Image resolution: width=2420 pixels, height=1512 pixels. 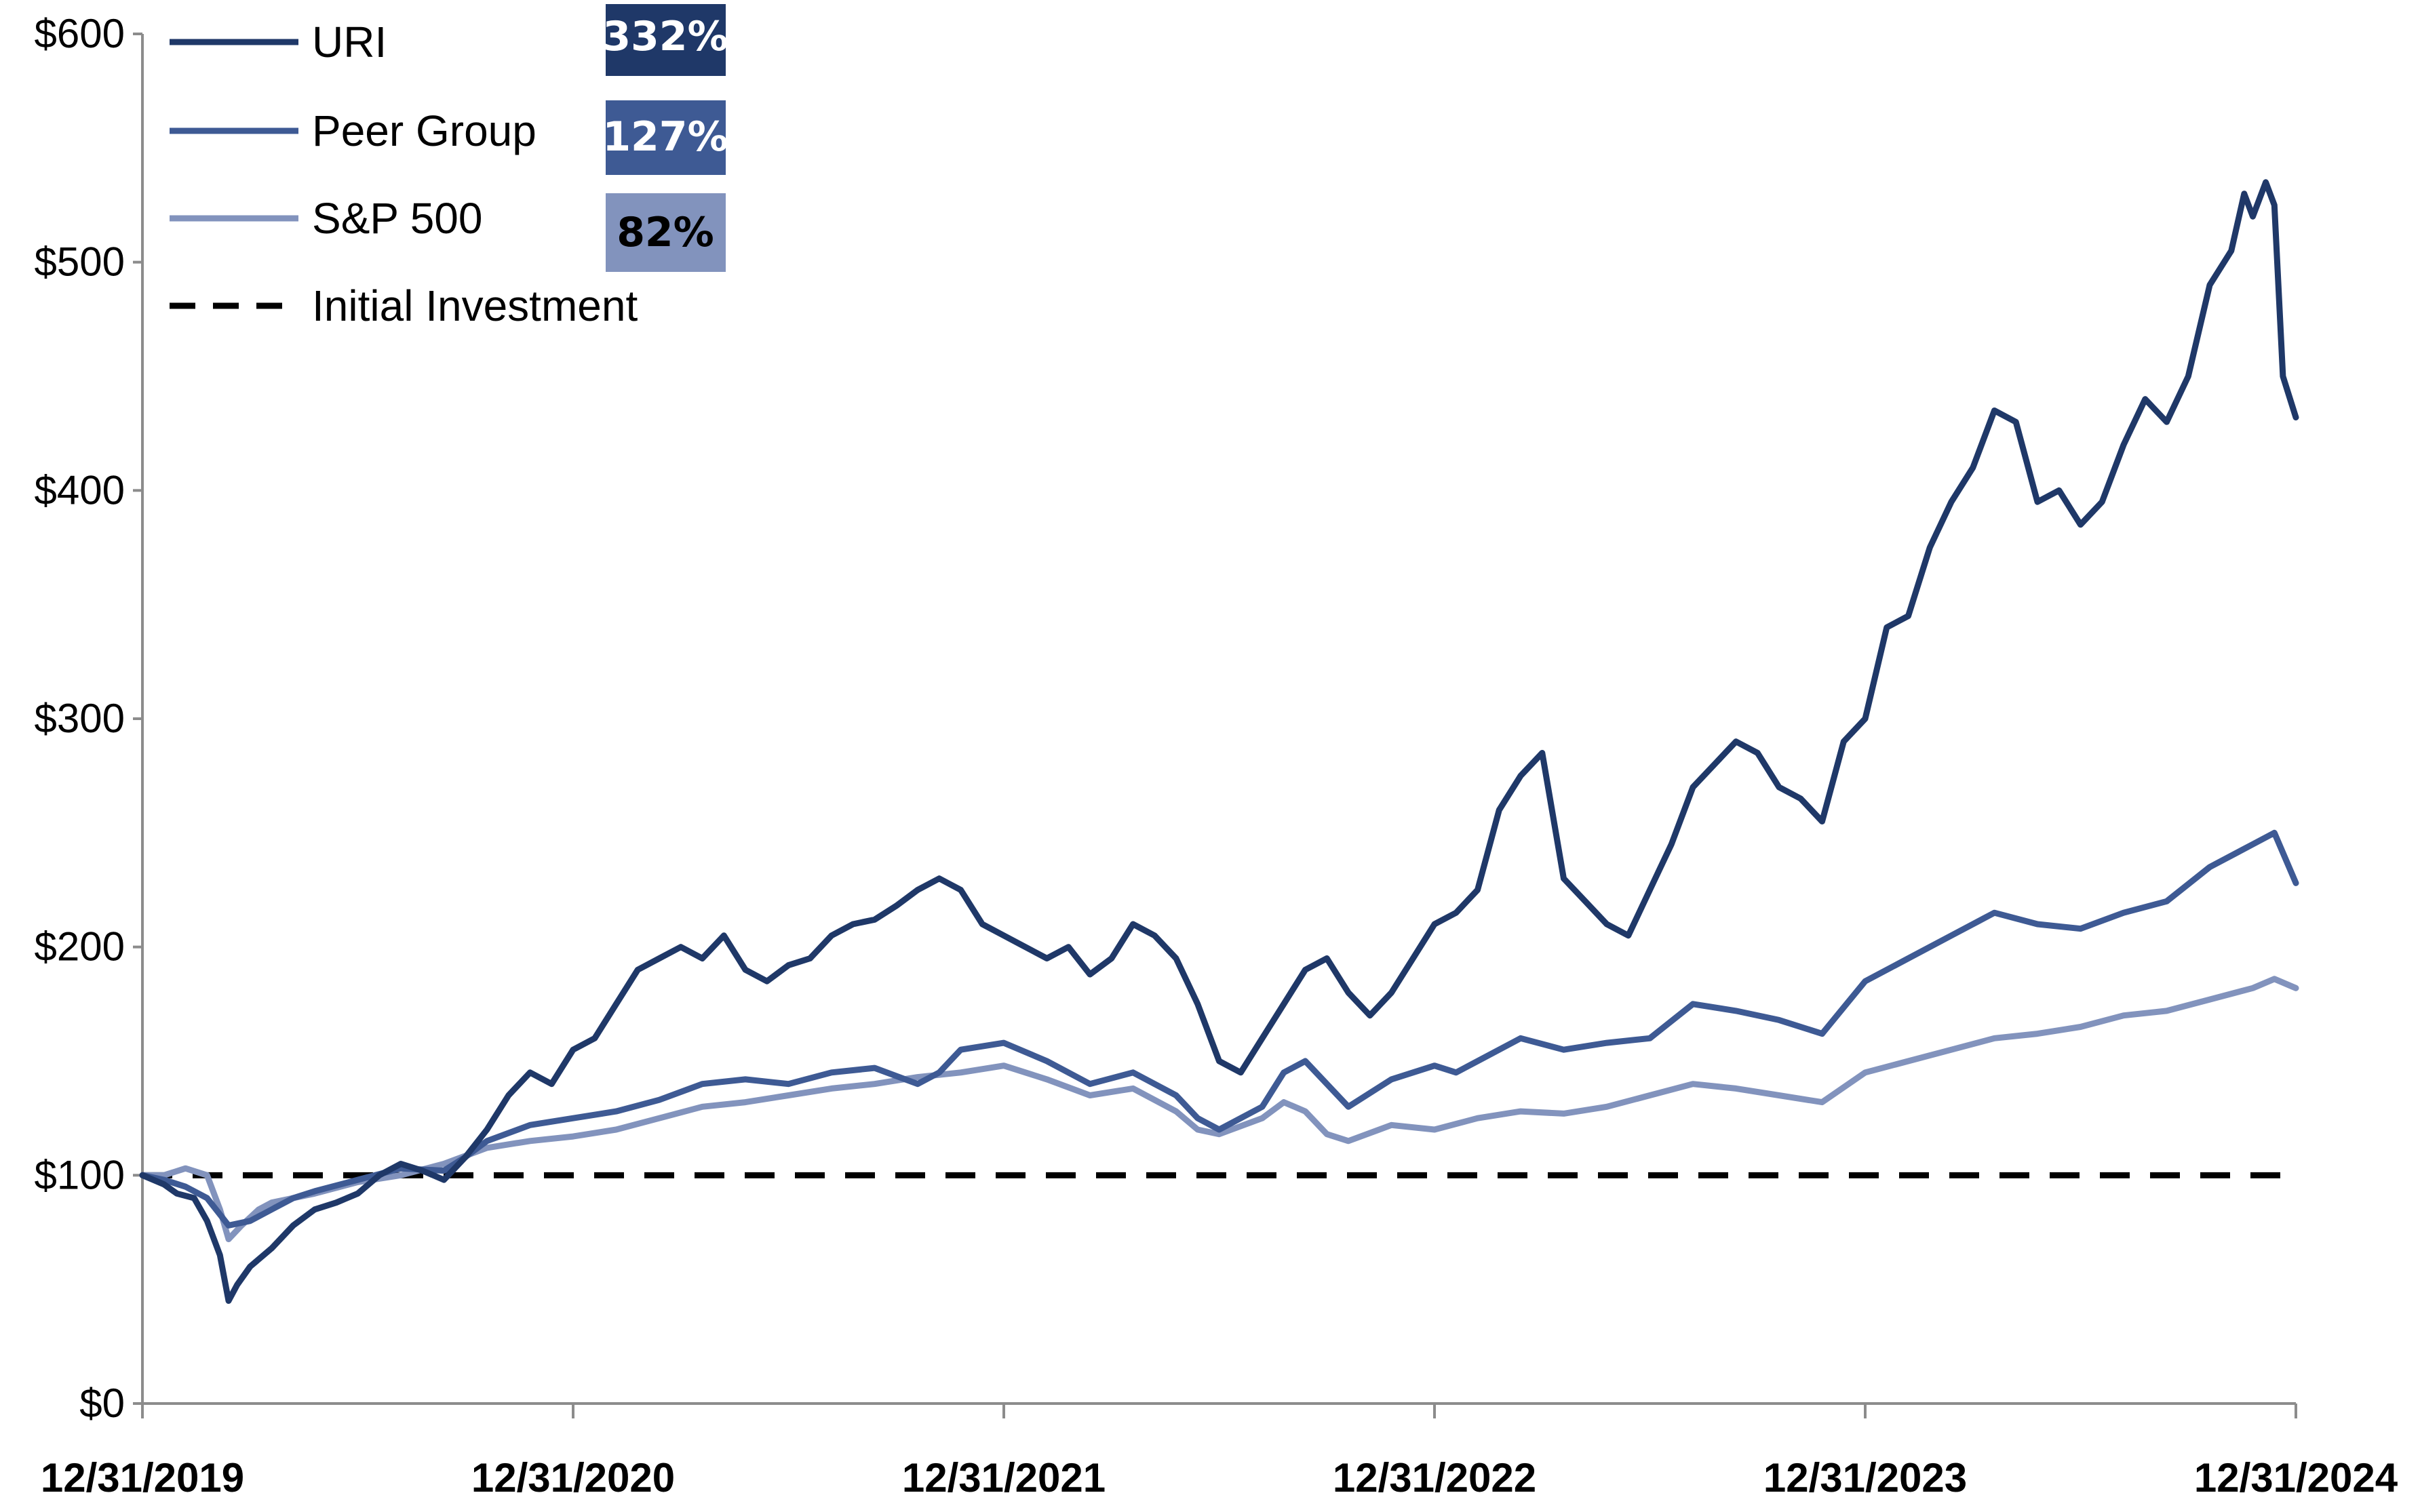 I want to click on x-tick-label: 12/31/2021, so click(x=1004, y=1478).